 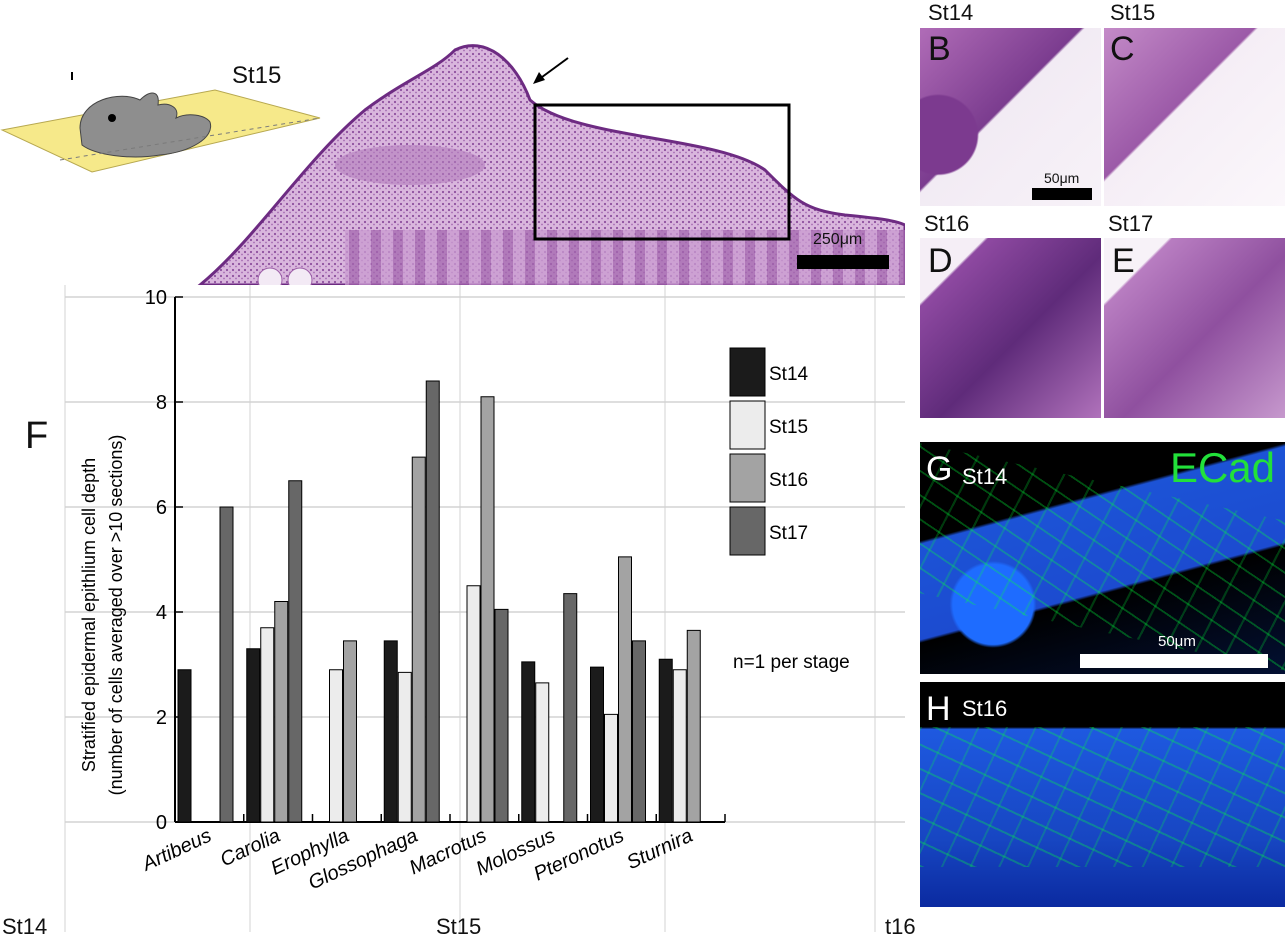 I want to click on bar-molossus-st17, so click(x=570, y=708).